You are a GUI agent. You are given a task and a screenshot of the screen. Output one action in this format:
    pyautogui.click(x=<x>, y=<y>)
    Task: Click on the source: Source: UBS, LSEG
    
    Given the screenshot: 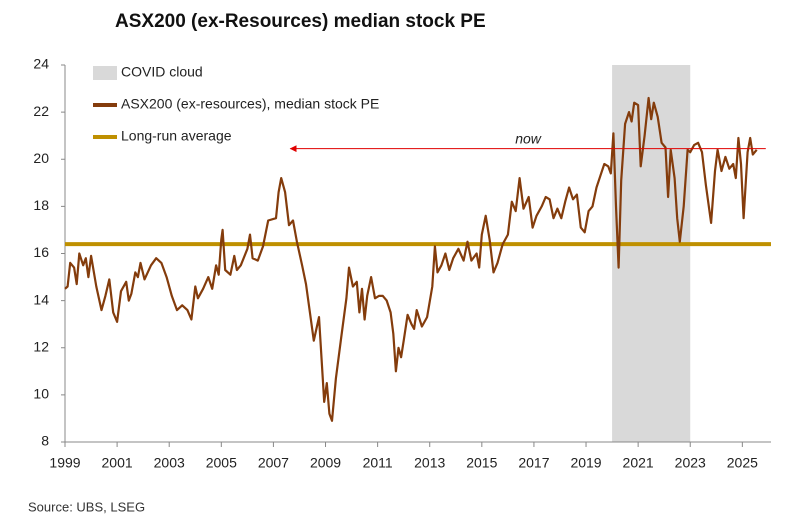 What is the action you would take?
    pyautogui.click(x=86, y=506)
    